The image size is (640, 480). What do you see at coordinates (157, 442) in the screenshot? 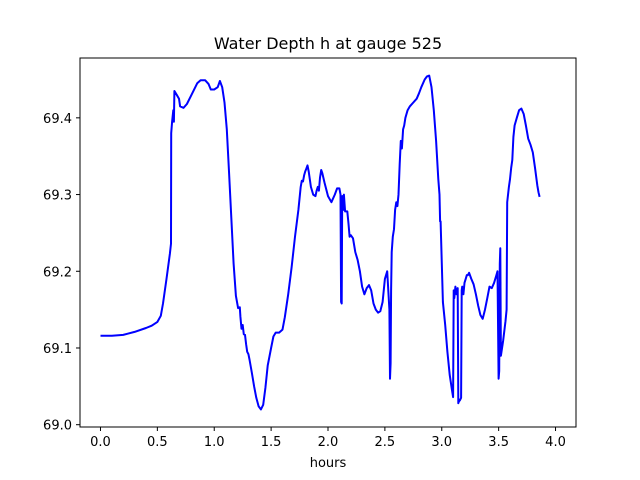
I see `x-tick-label: 0.5` at bounding box center [157, 442].